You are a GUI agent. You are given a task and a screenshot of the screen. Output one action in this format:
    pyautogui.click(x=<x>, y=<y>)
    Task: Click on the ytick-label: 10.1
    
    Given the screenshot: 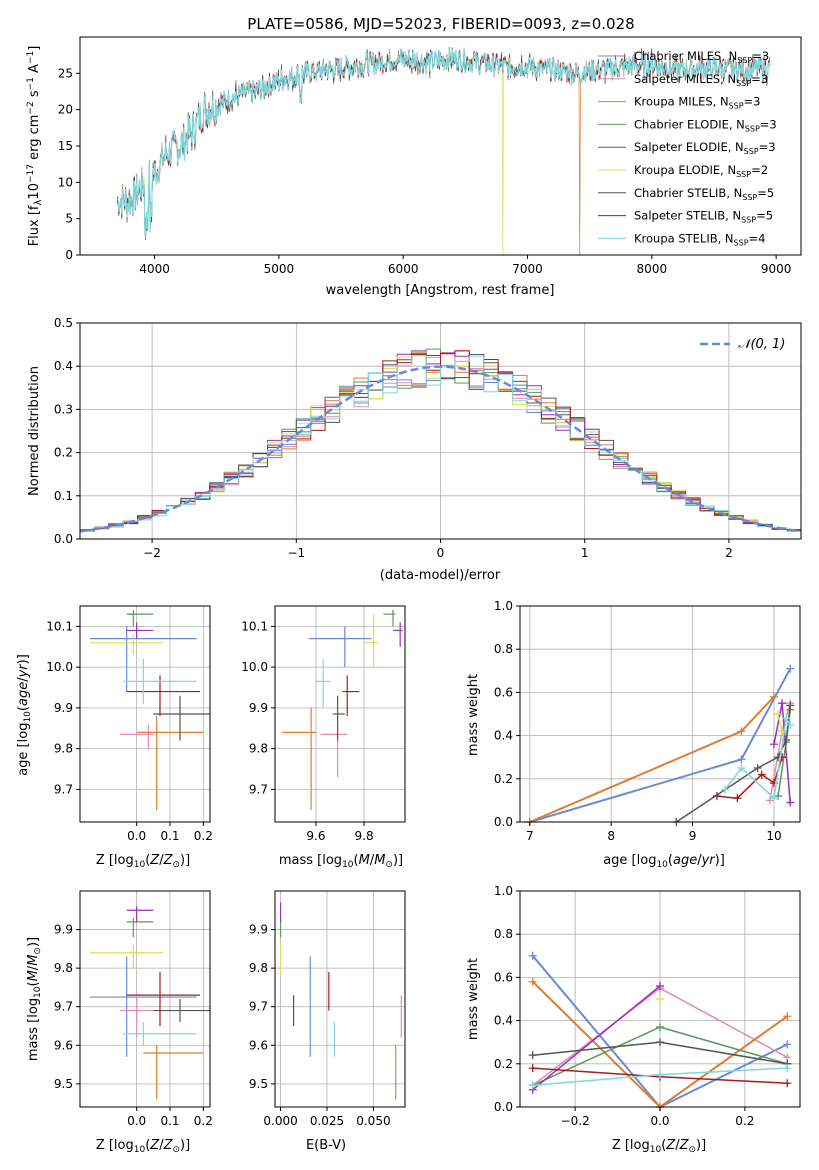 What is the action you would take?
    pyautogui.click(x=254, y=626)
    